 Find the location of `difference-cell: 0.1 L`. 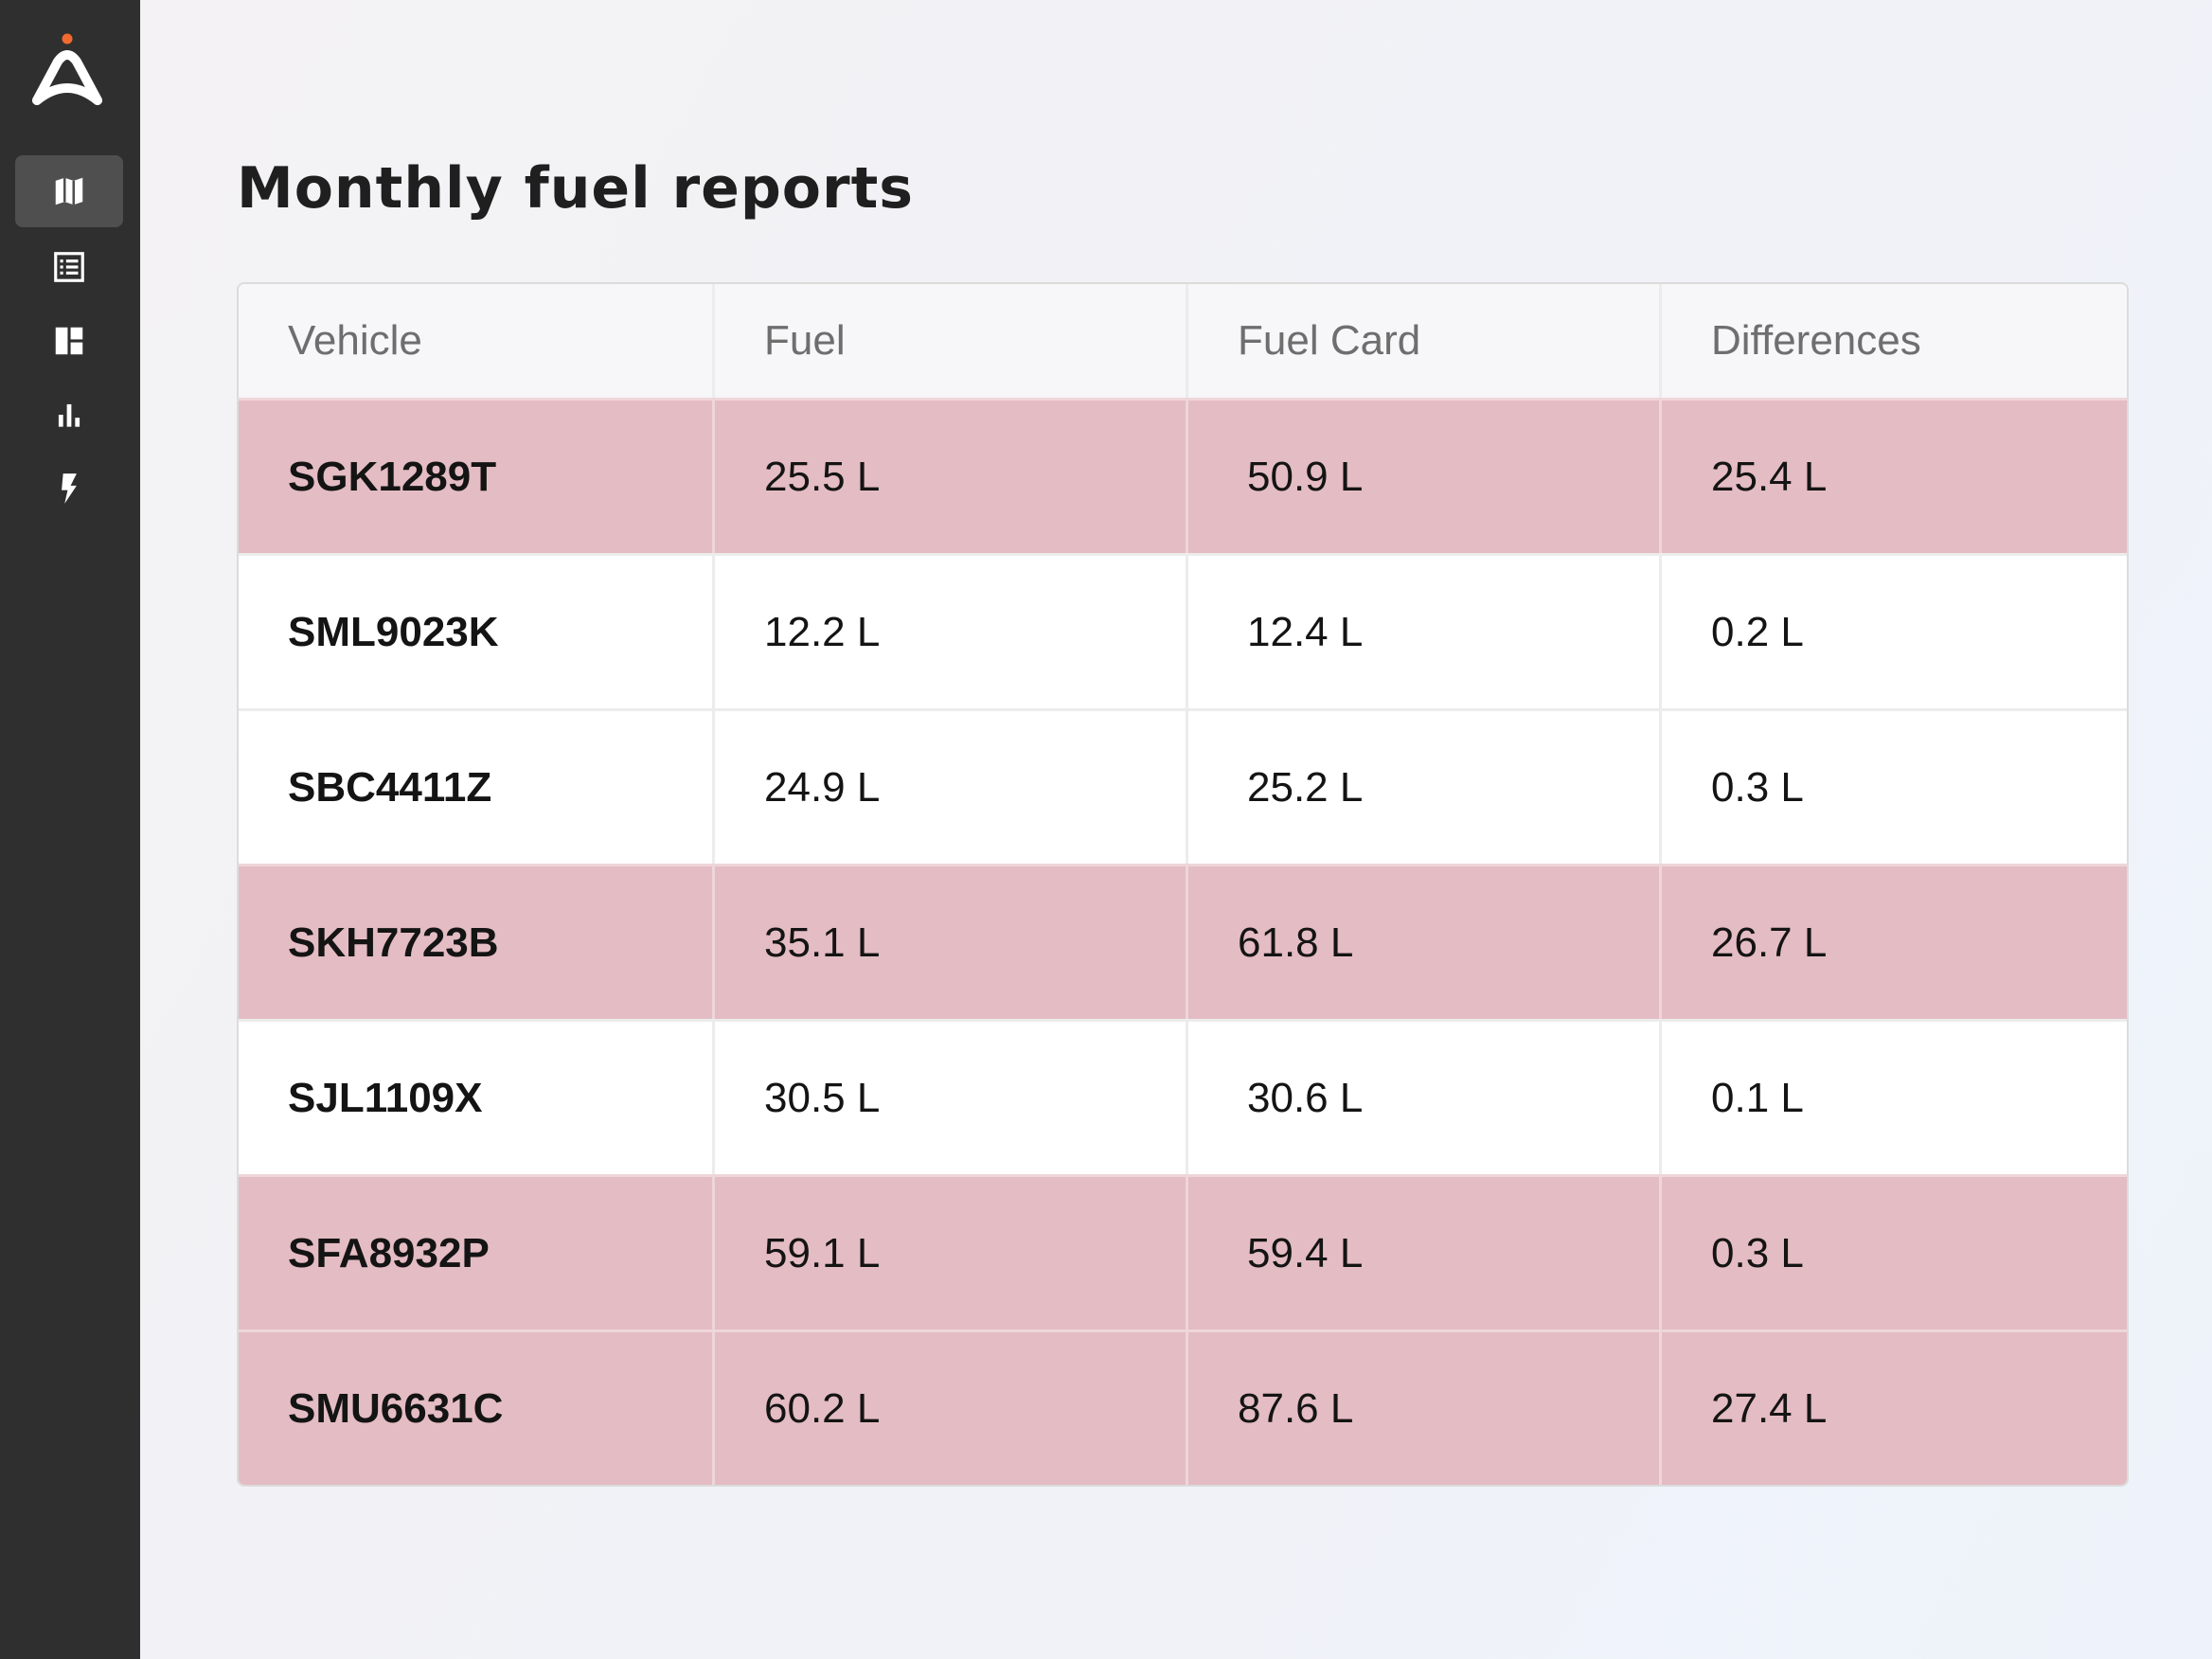

difference-cell: 0.1 L is located at coordinates (1893, 1098).